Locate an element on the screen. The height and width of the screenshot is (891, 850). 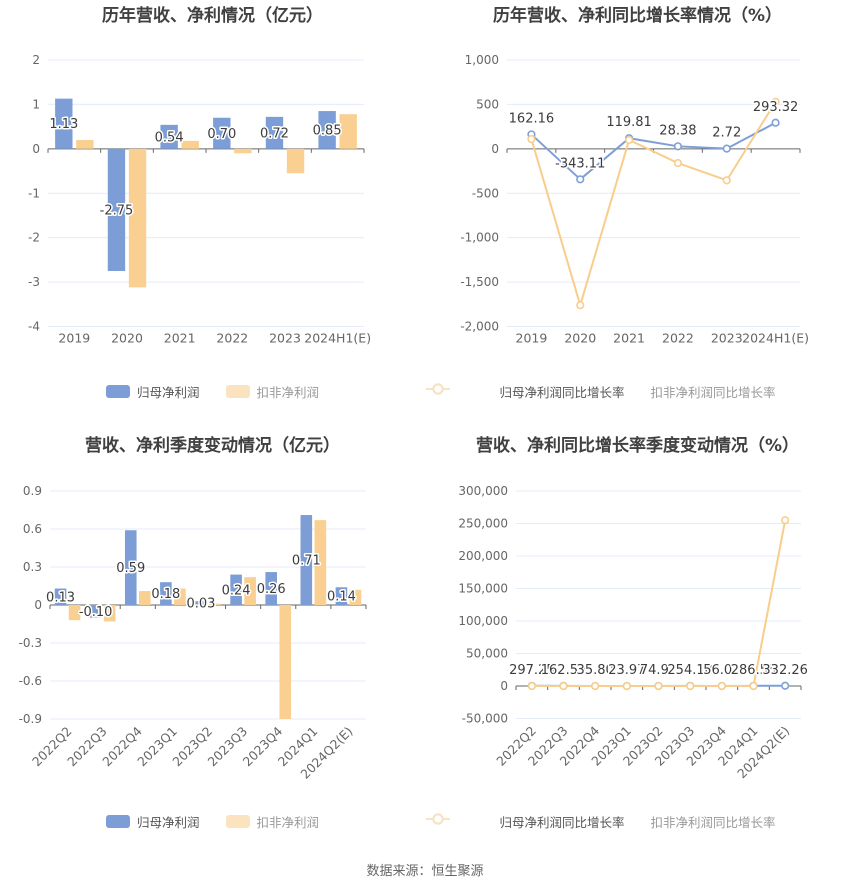
svg-text: 332.26 is located at coordinates (785, 670).